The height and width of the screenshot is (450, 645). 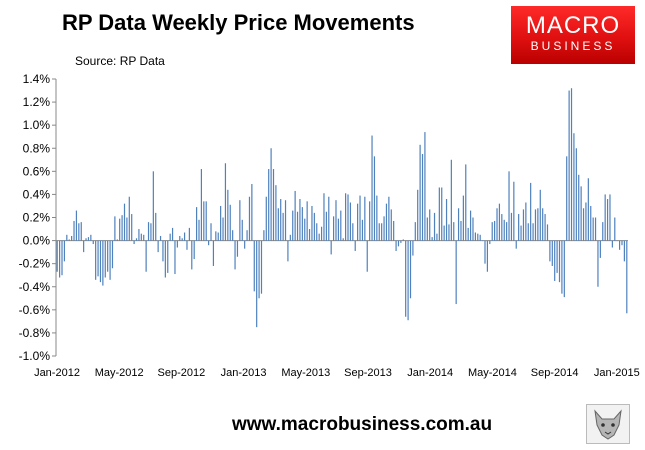 What do you see at coordinates (37, 194) in the screenshot?
I see `y-tick-label: 0.4%` at bounding box center [37, 194].